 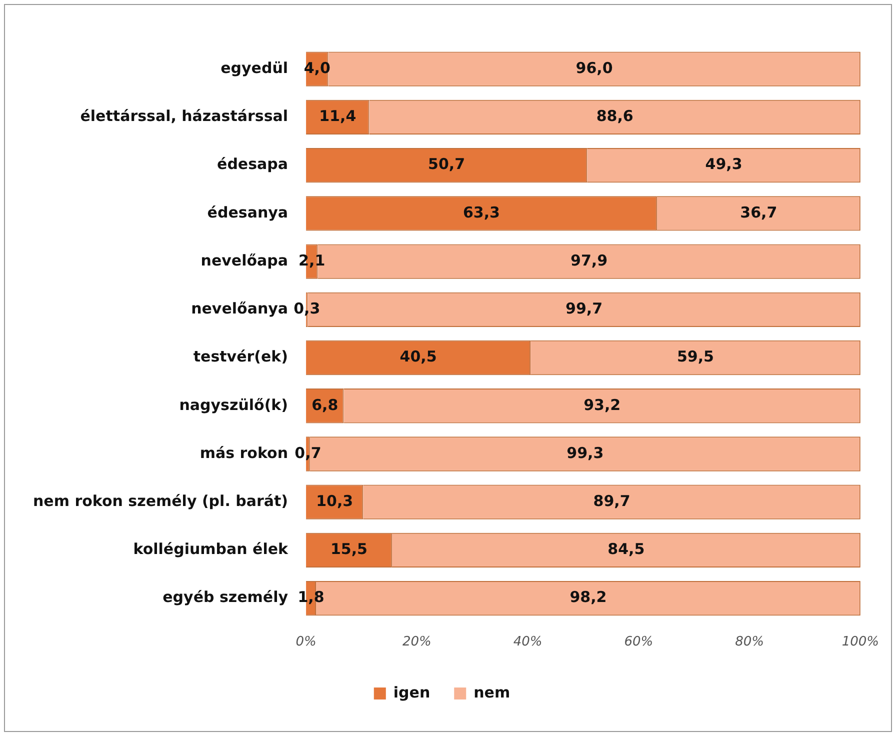 What do you see at coordinates (244, 453) in the screenshot?
I see `y-tick-label: más rokon` at bounding box center [244, 453].